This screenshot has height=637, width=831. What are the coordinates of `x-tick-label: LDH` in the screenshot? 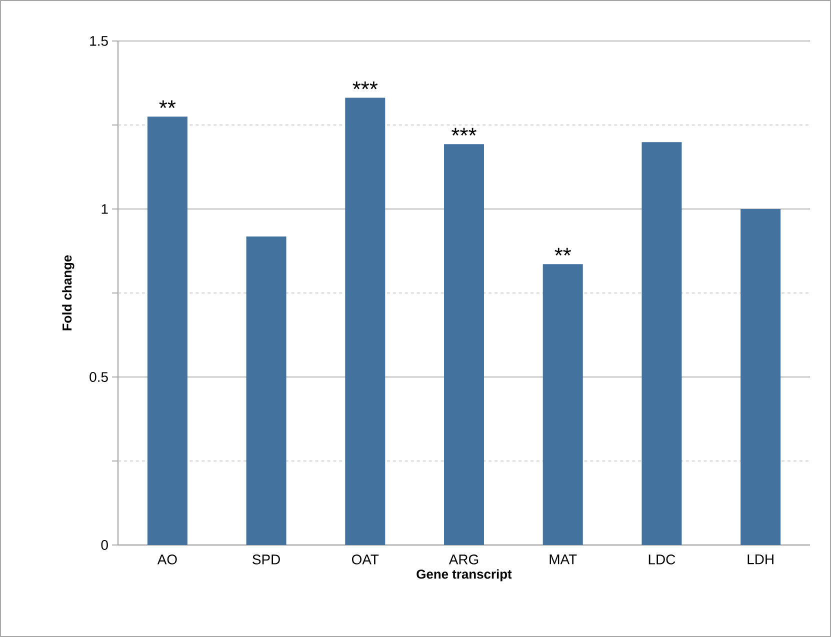 It's located at (761, 559).